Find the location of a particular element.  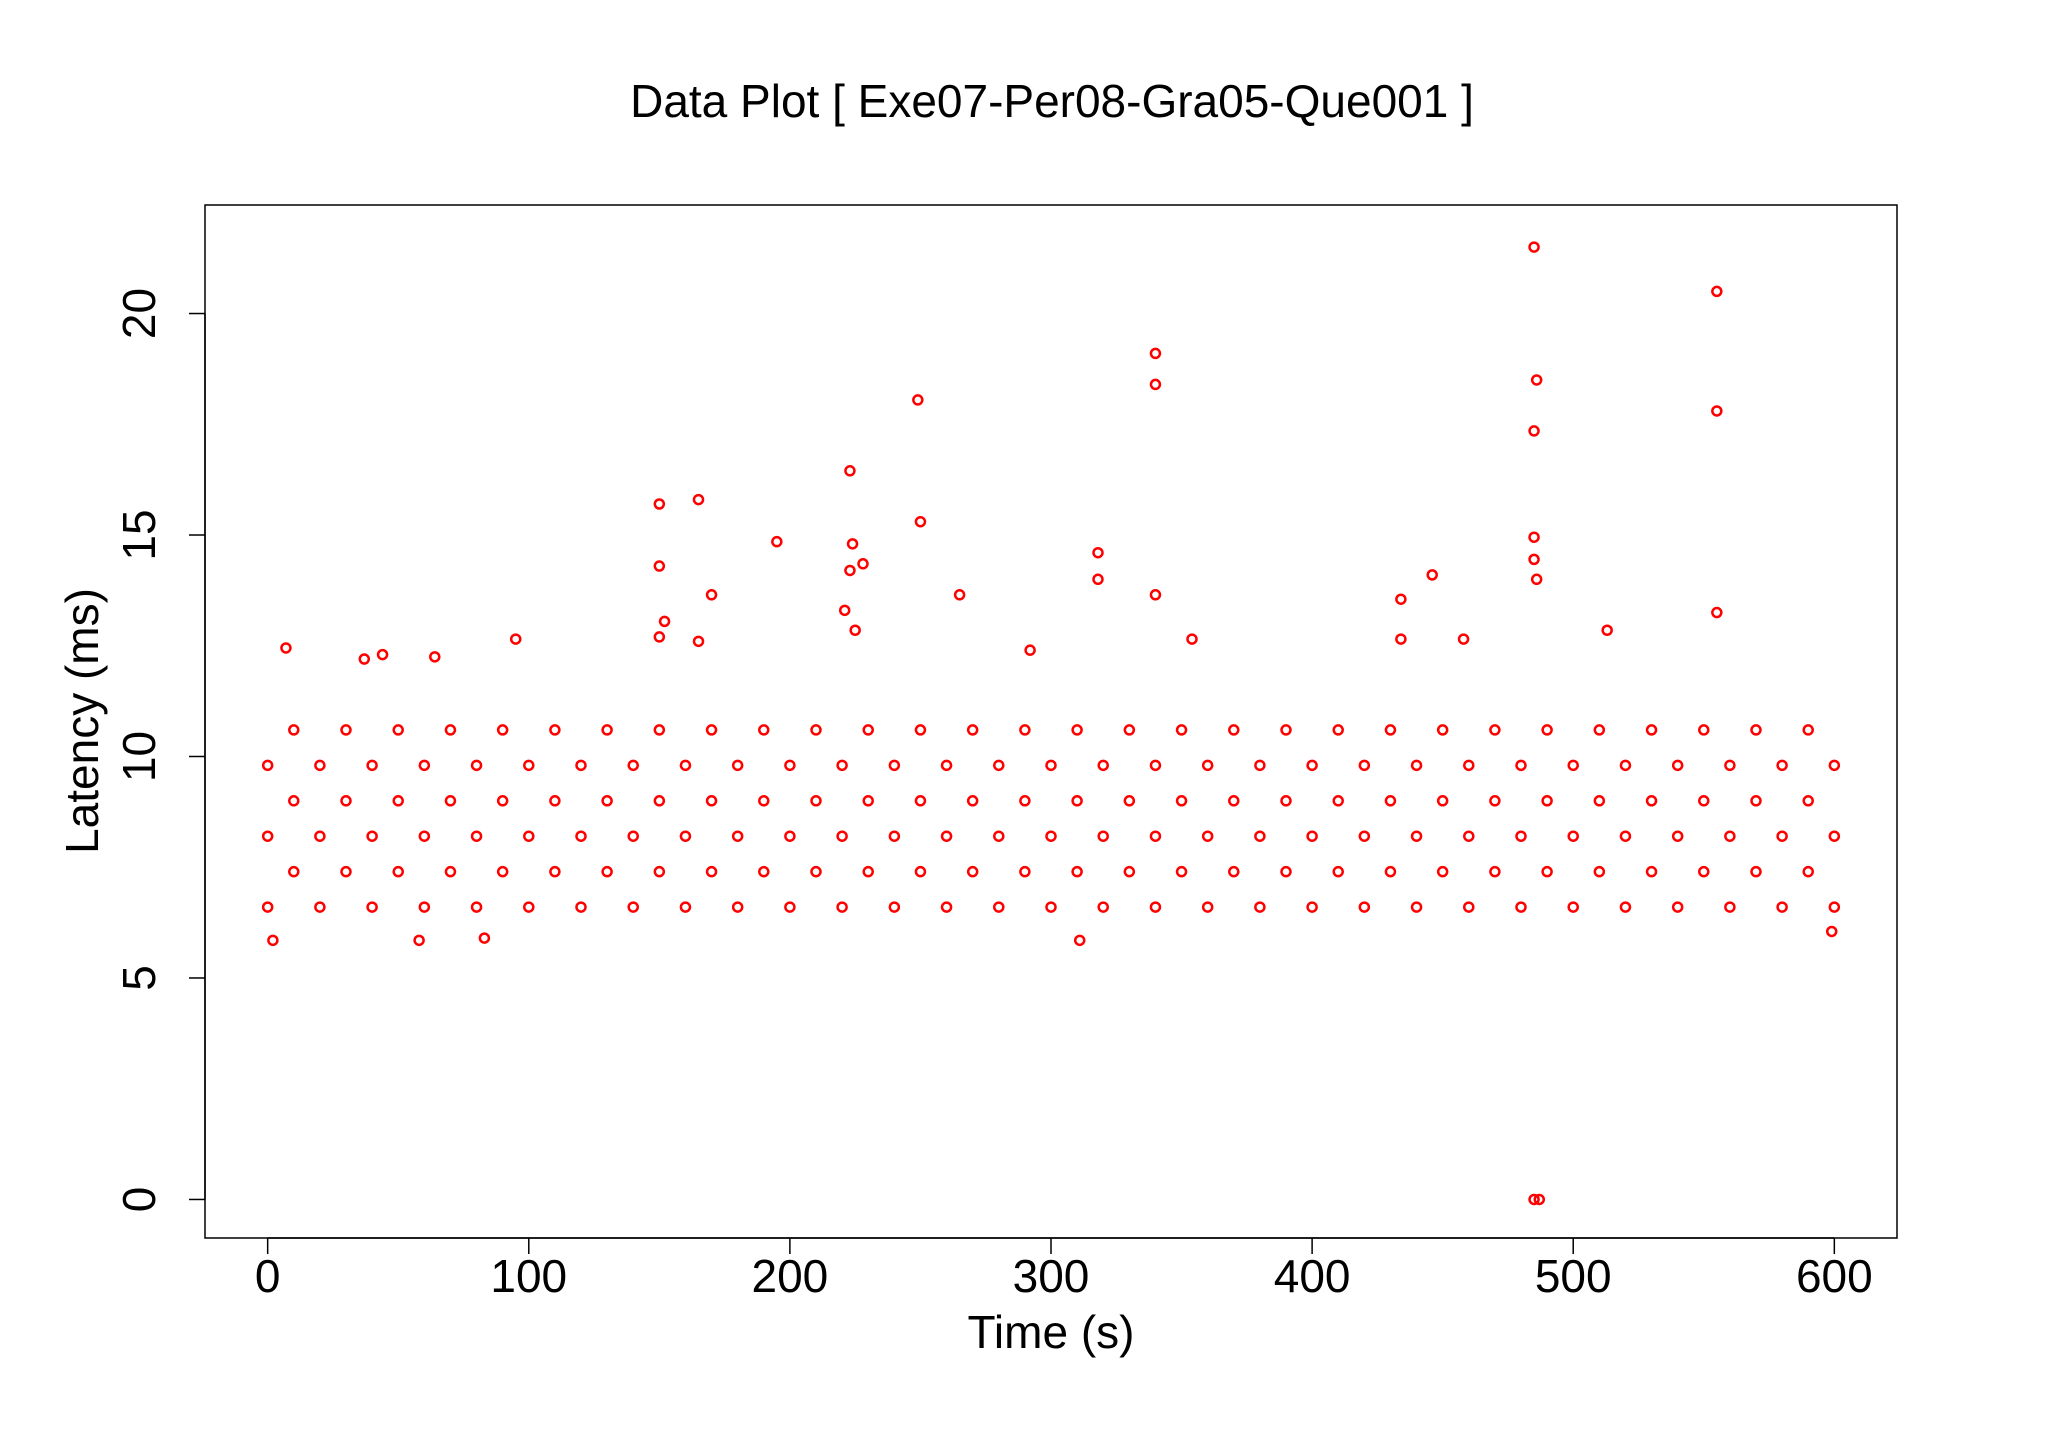

y-tick-label: 0 is located at coordinates (139, 1200).